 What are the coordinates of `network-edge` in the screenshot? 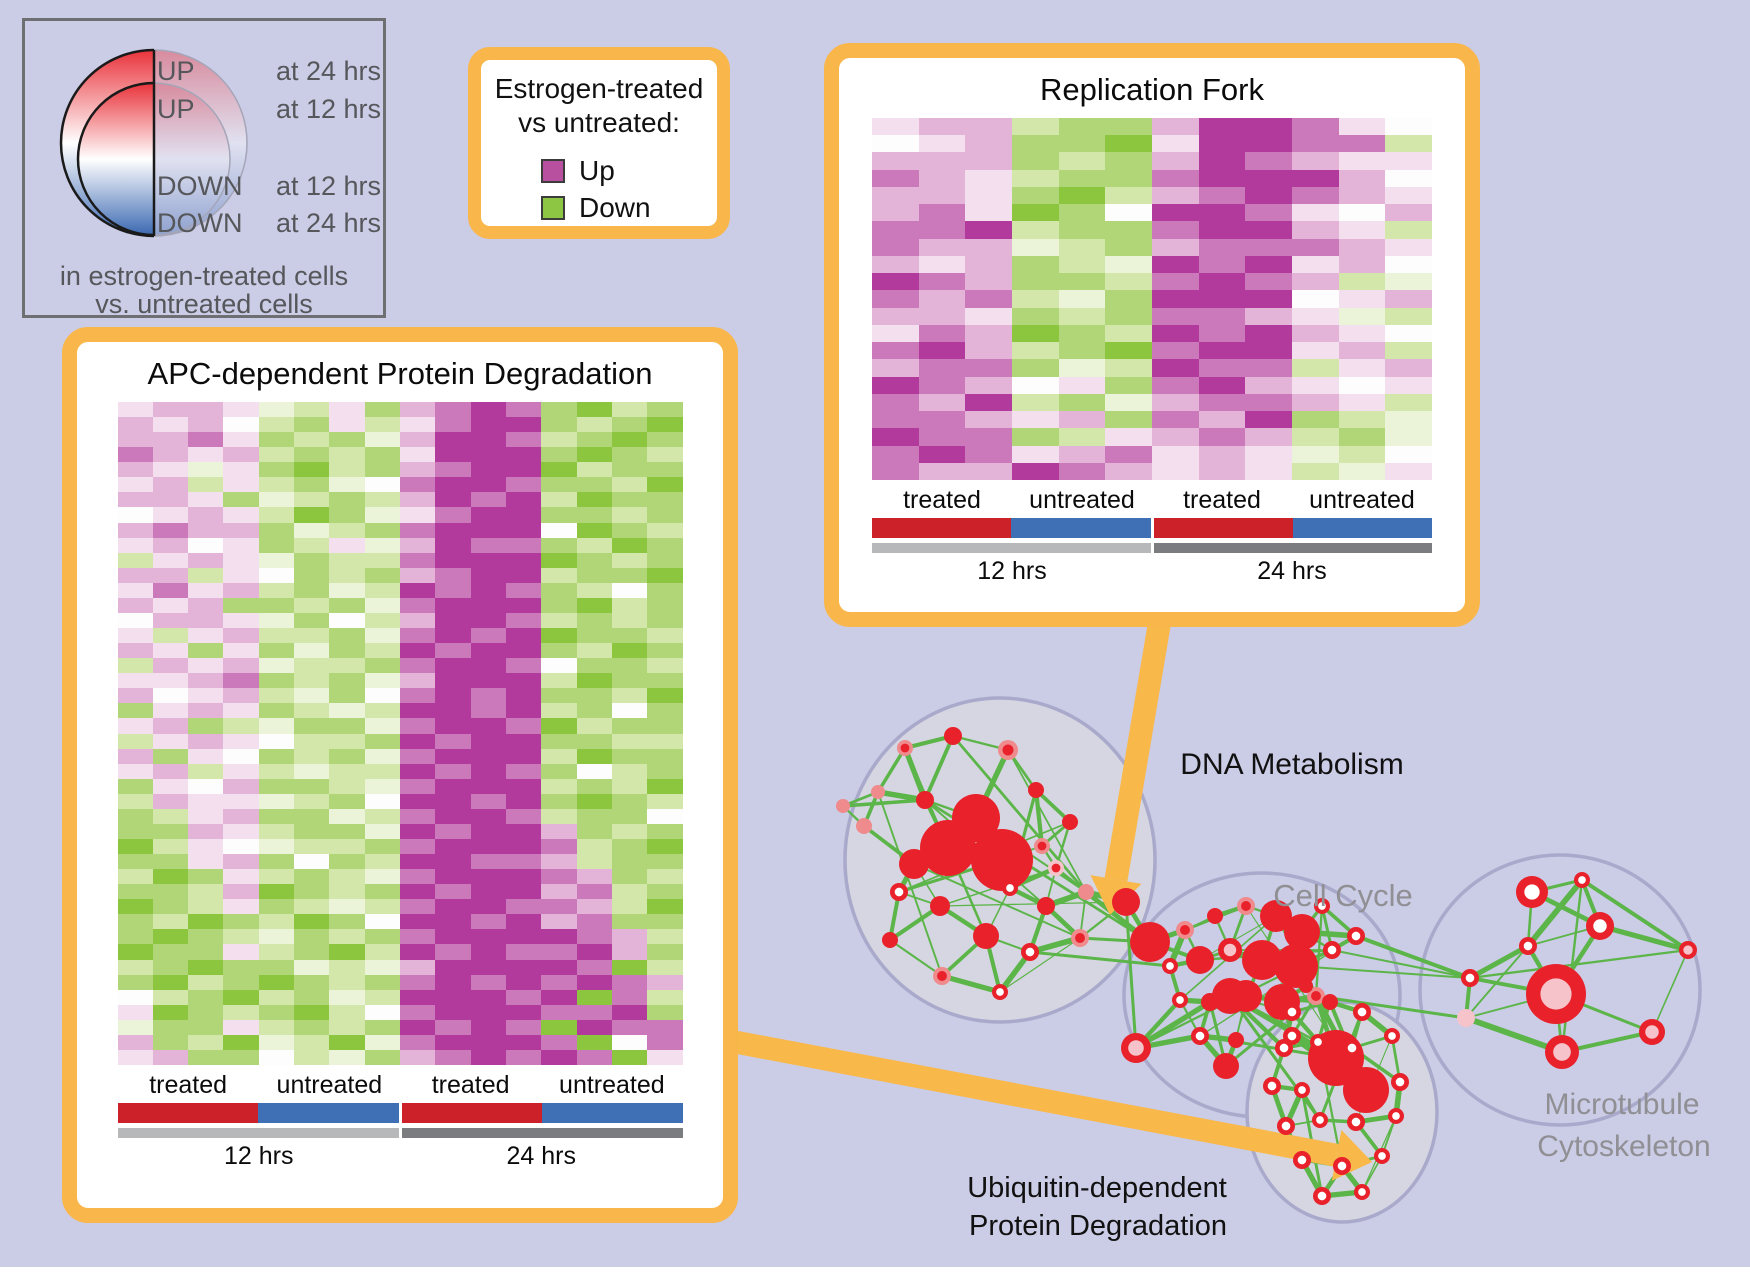 It's located at (1670, 991).